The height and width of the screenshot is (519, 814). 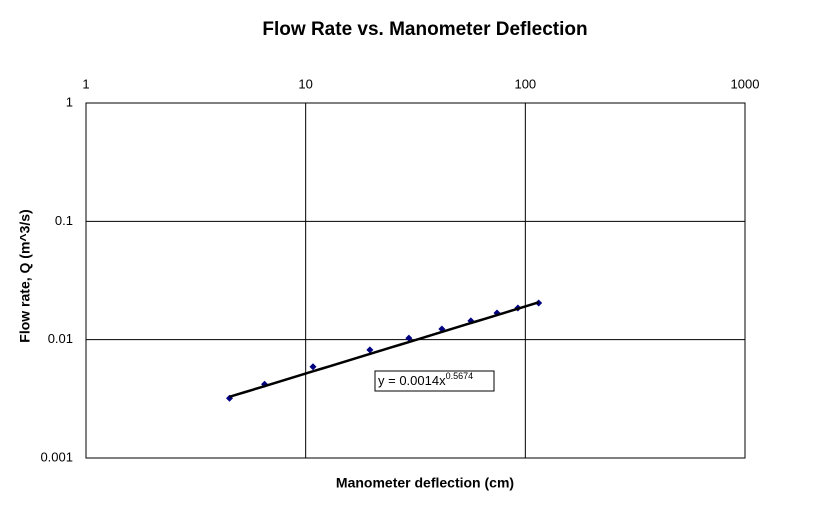 What do you see at coordinates (745, 83) in the screenshot?
I see `x-tick-label: 1000` at bounding box center [745, 83].